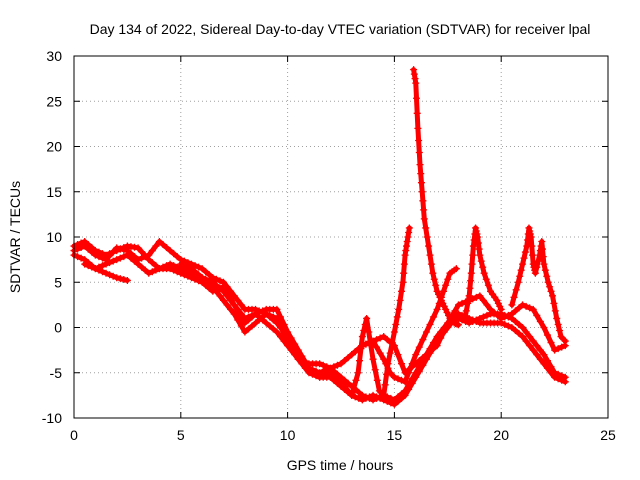 This screenshot has width=640, height=480. I want to click on y-tick-label: 15, so click(54, 192).